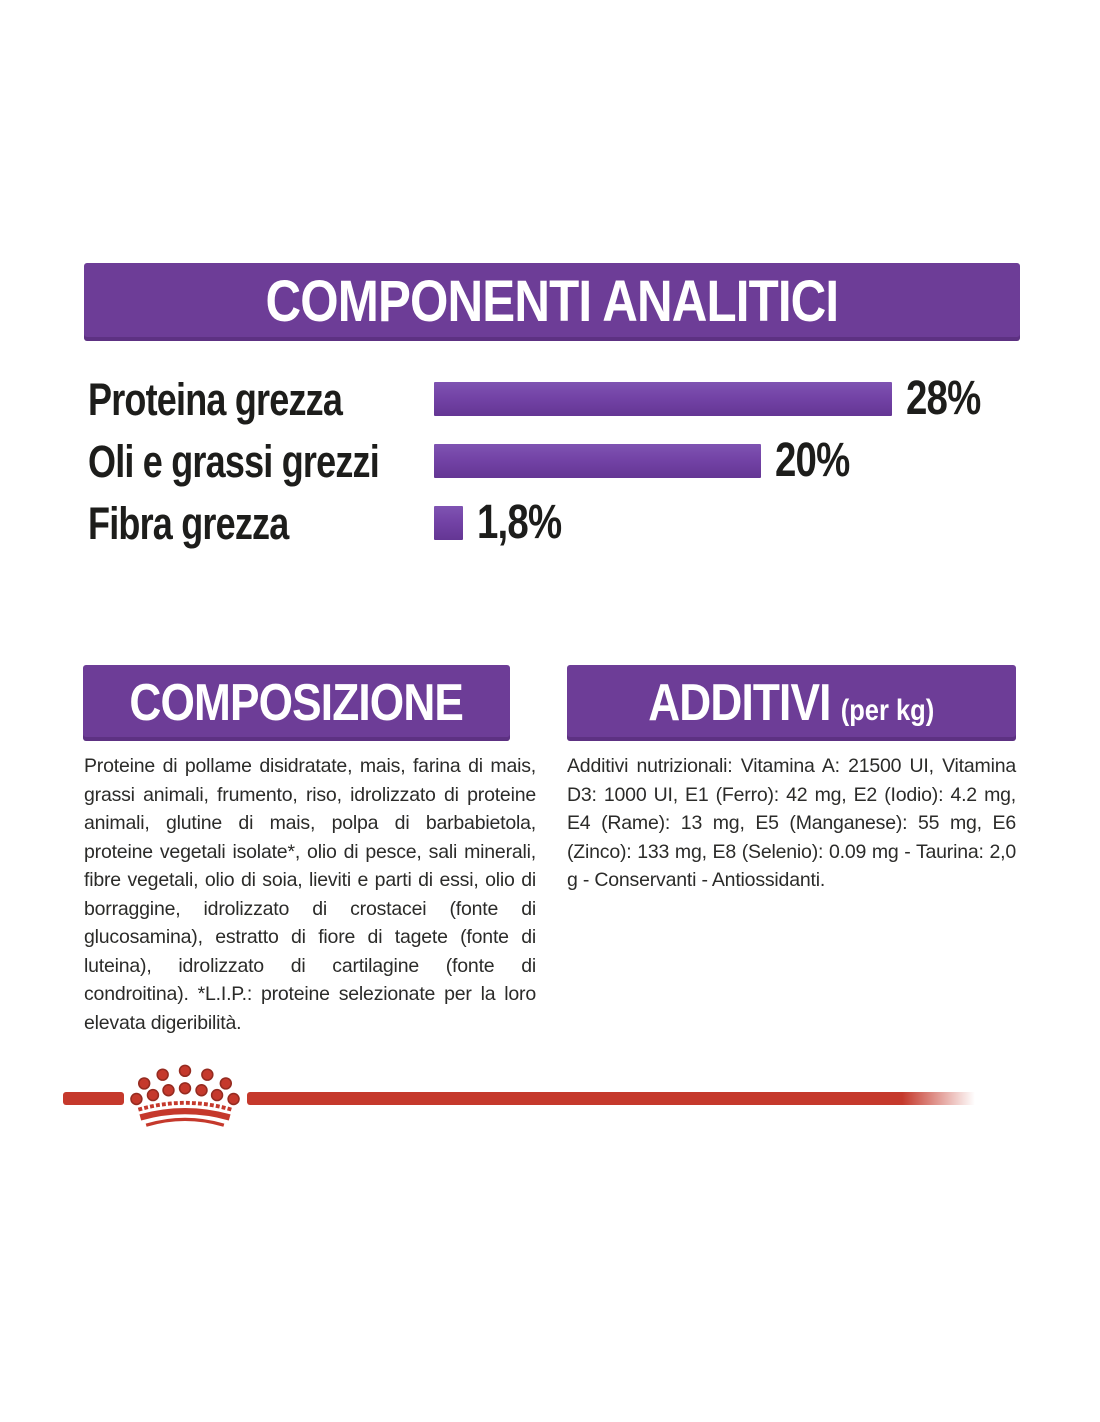 The width and height of the screenshot is (1100, 1422). I want to click on section-title-composizione: COMPOSIZIONE, so click(296, 703).